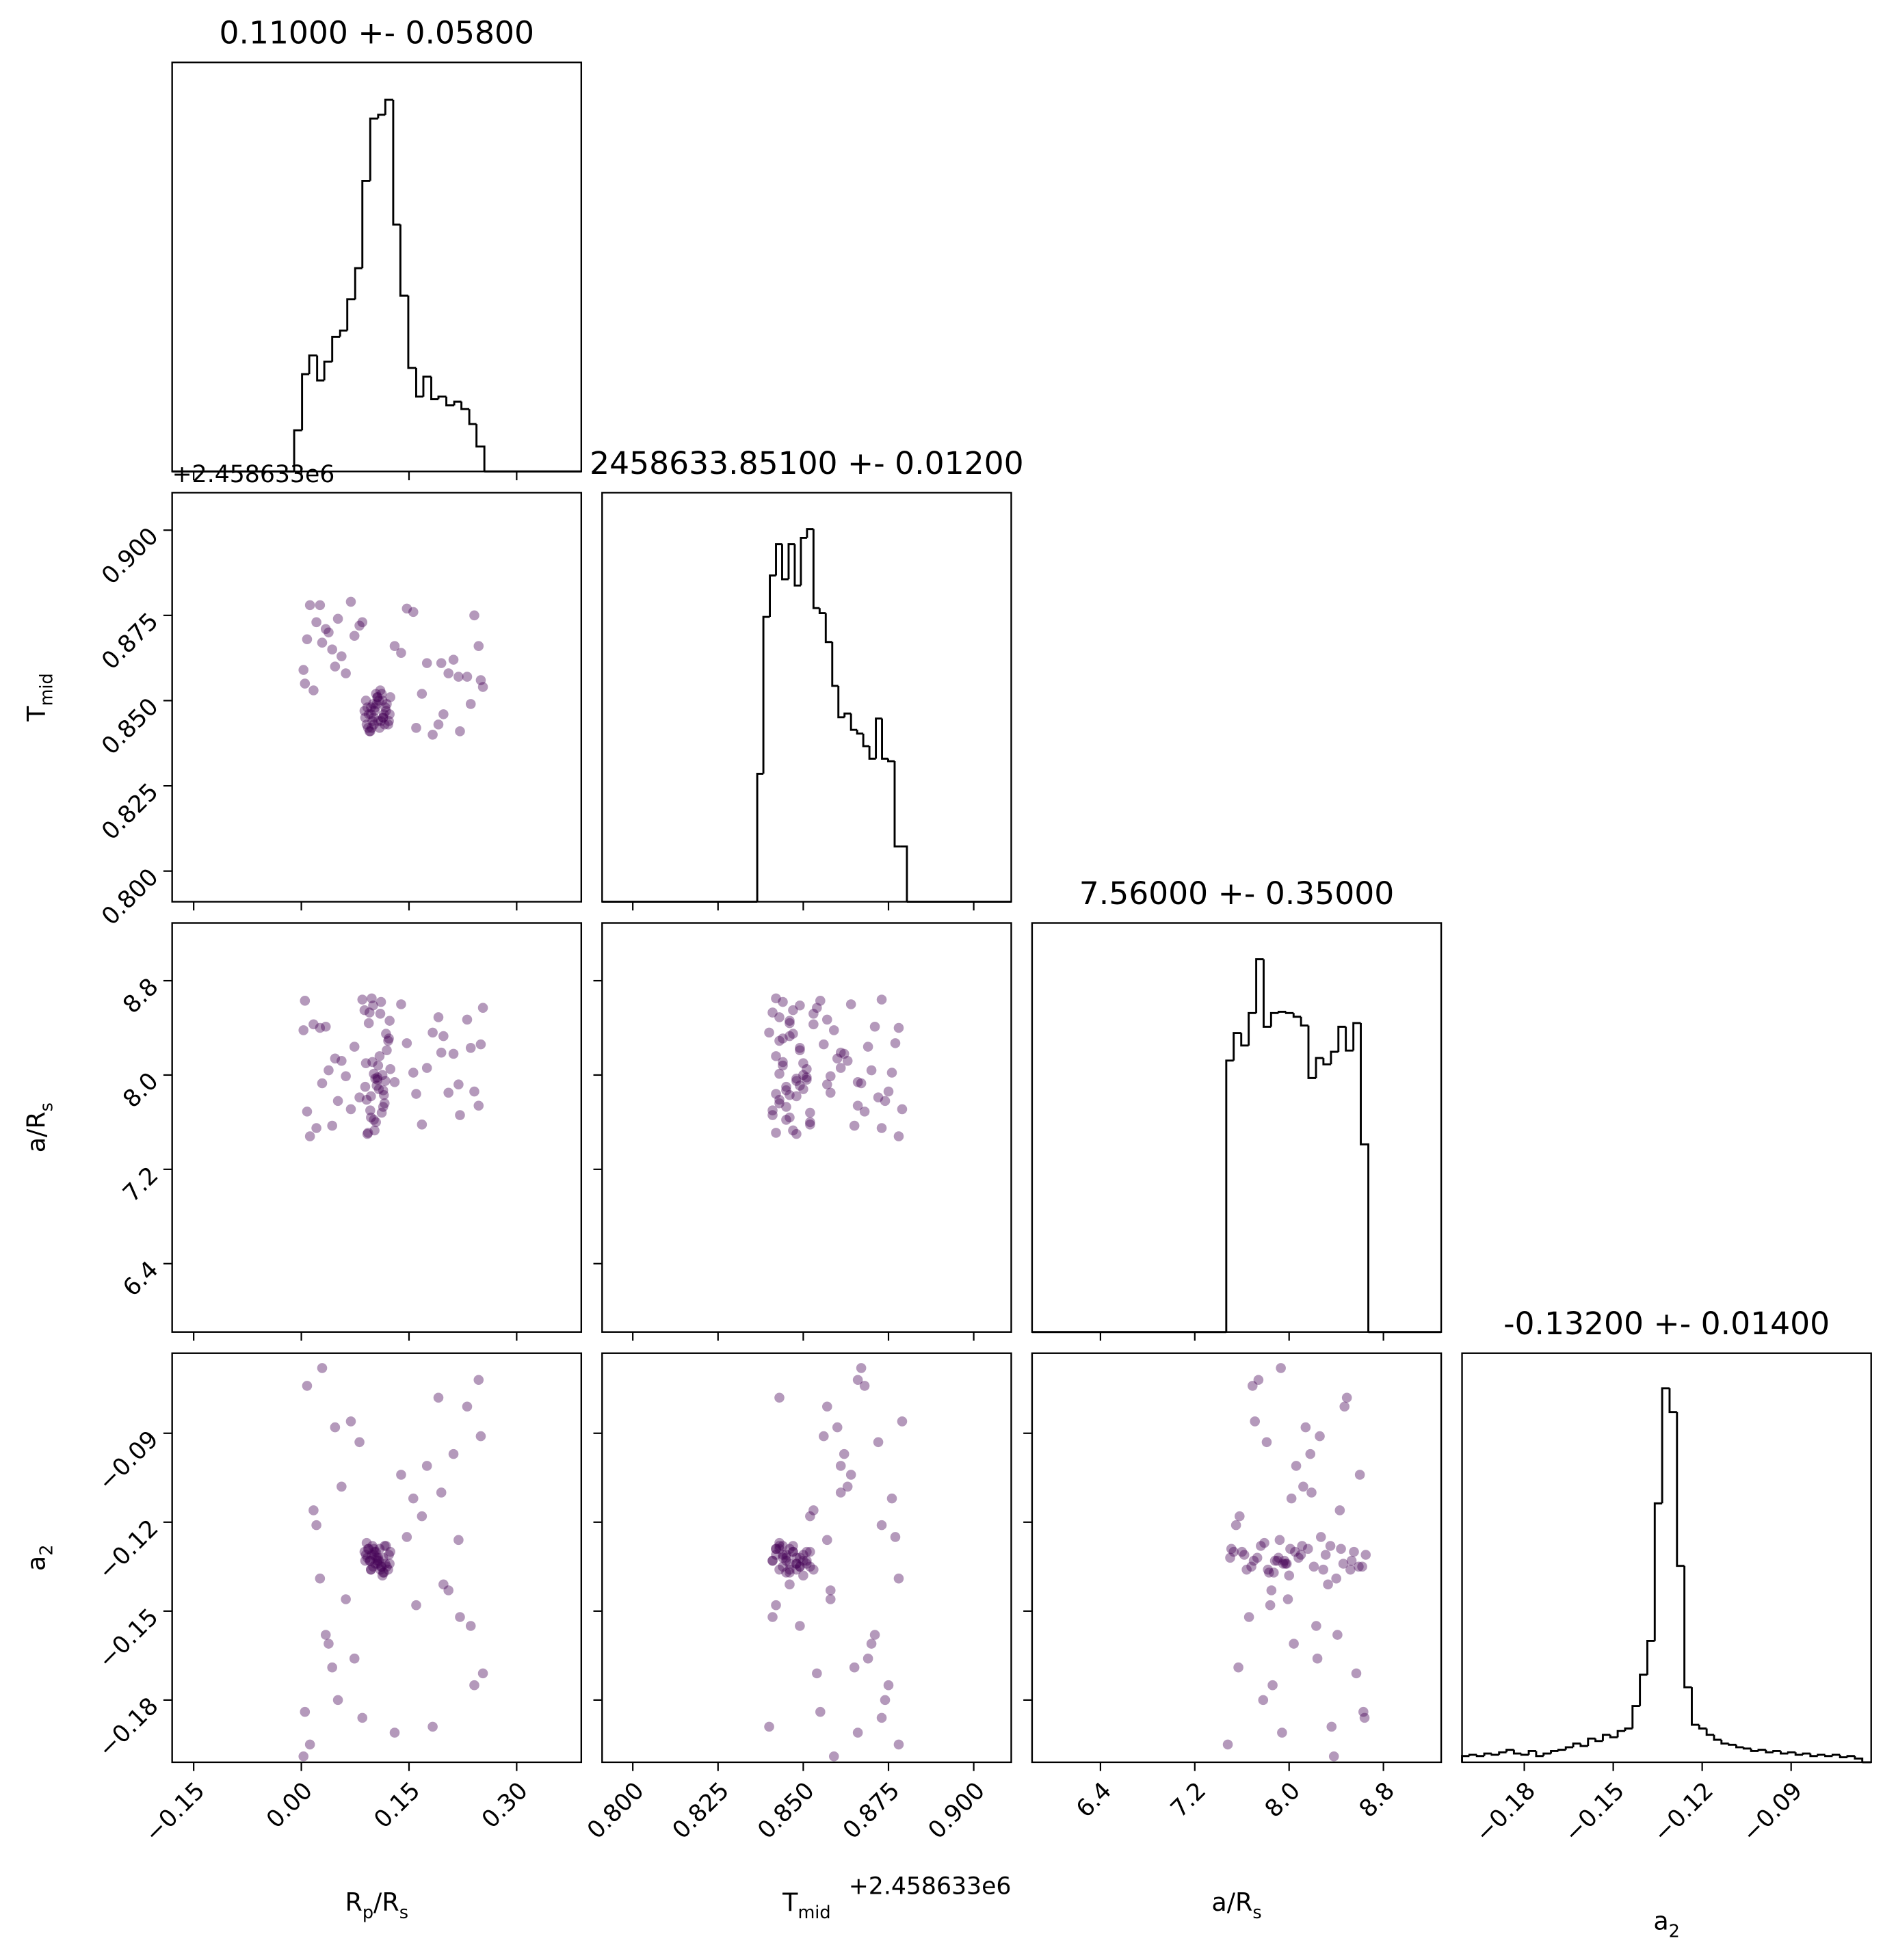  What do you see at coordinates (128, 1461) in the screenshot?
I see `y-tick-label: −0.09` at bounding box center [128, 1461].